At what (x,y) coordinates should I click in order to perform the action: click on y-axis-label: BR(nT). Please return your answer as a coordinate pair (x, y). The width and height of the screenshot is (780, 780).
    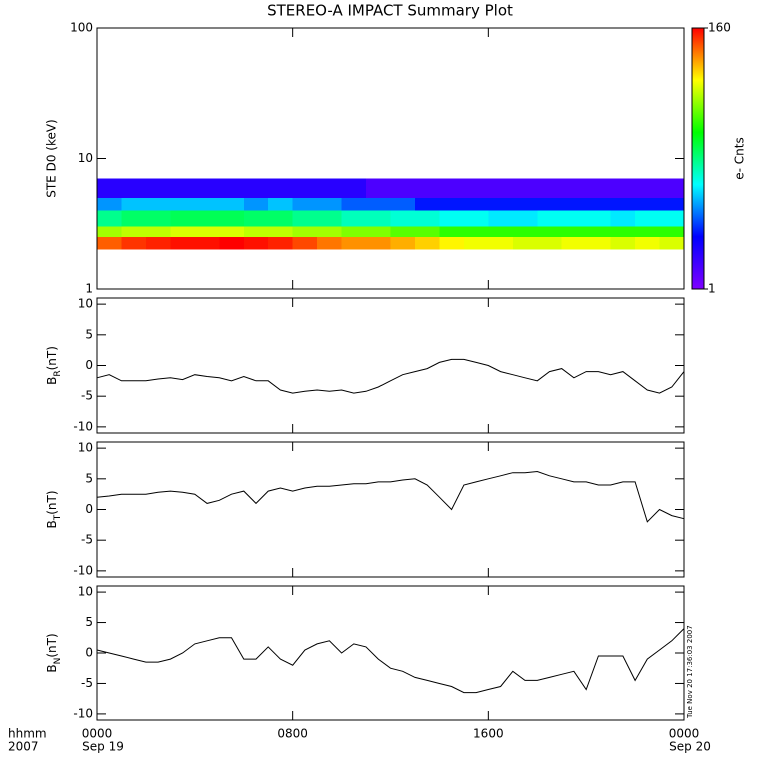
    Looking at the image, I should click on (54, 365).